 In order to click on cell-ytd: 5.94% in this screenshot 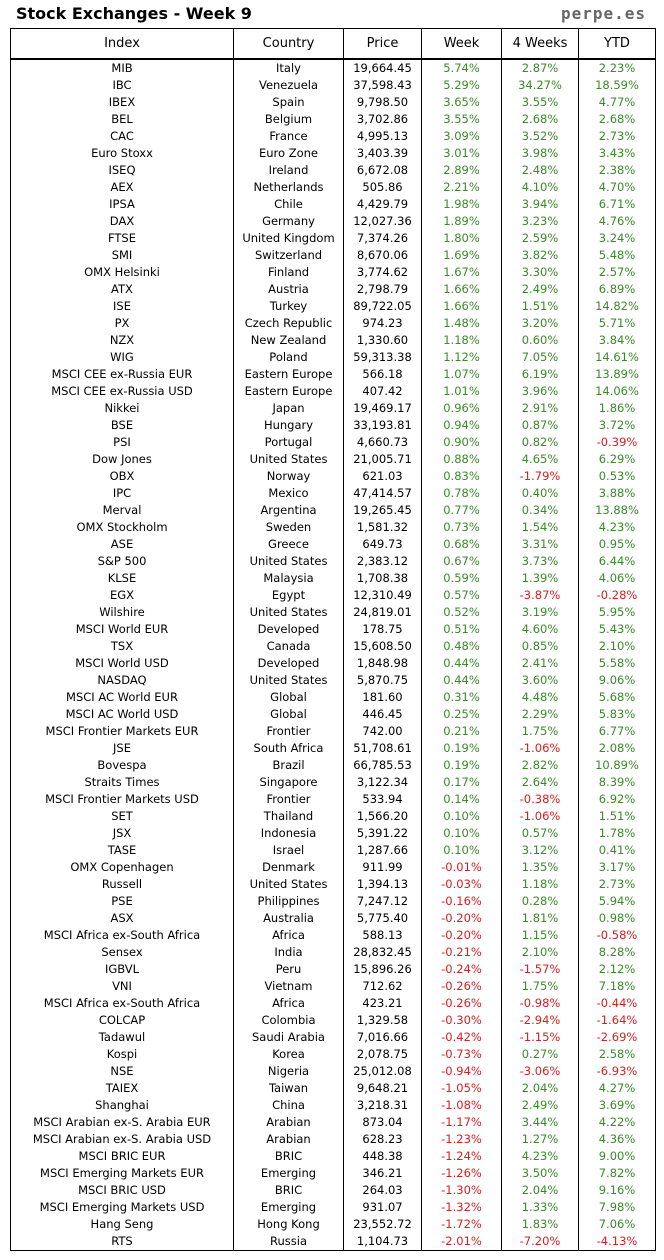, I will do `click(617, 901)`.